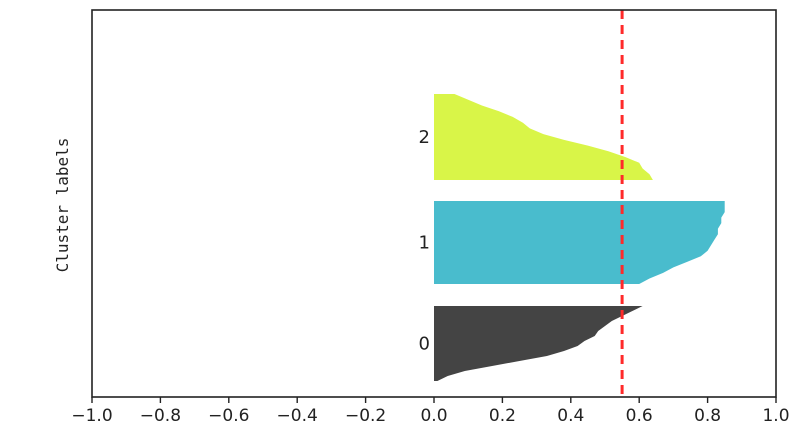  I want to click on x-tick-label: −0.2, so click(365, 416).